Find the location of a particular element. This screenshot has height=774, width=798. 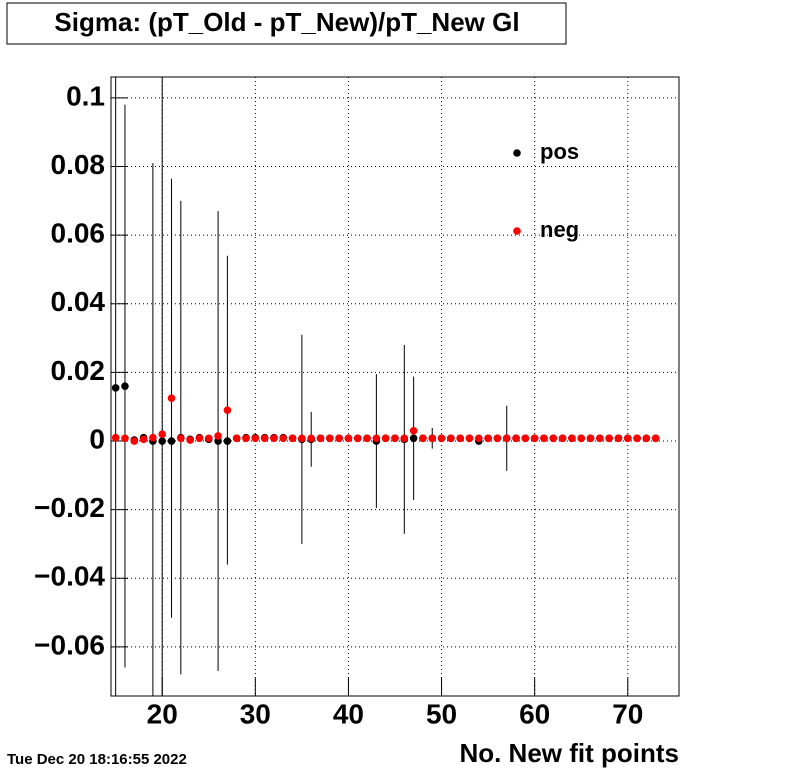

y-tick-label: −0.04 is located at coordinates (69, 576).